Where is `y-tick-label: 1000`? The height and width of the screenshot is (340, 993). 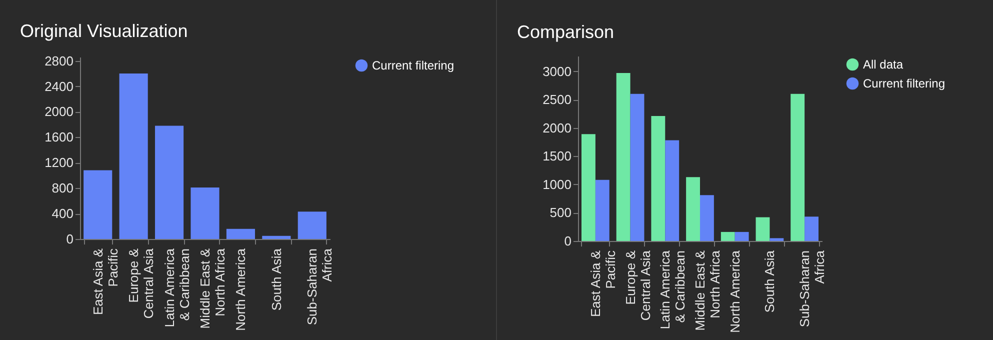 y-tick-label: 1000 is located at coordinates (557, 184).